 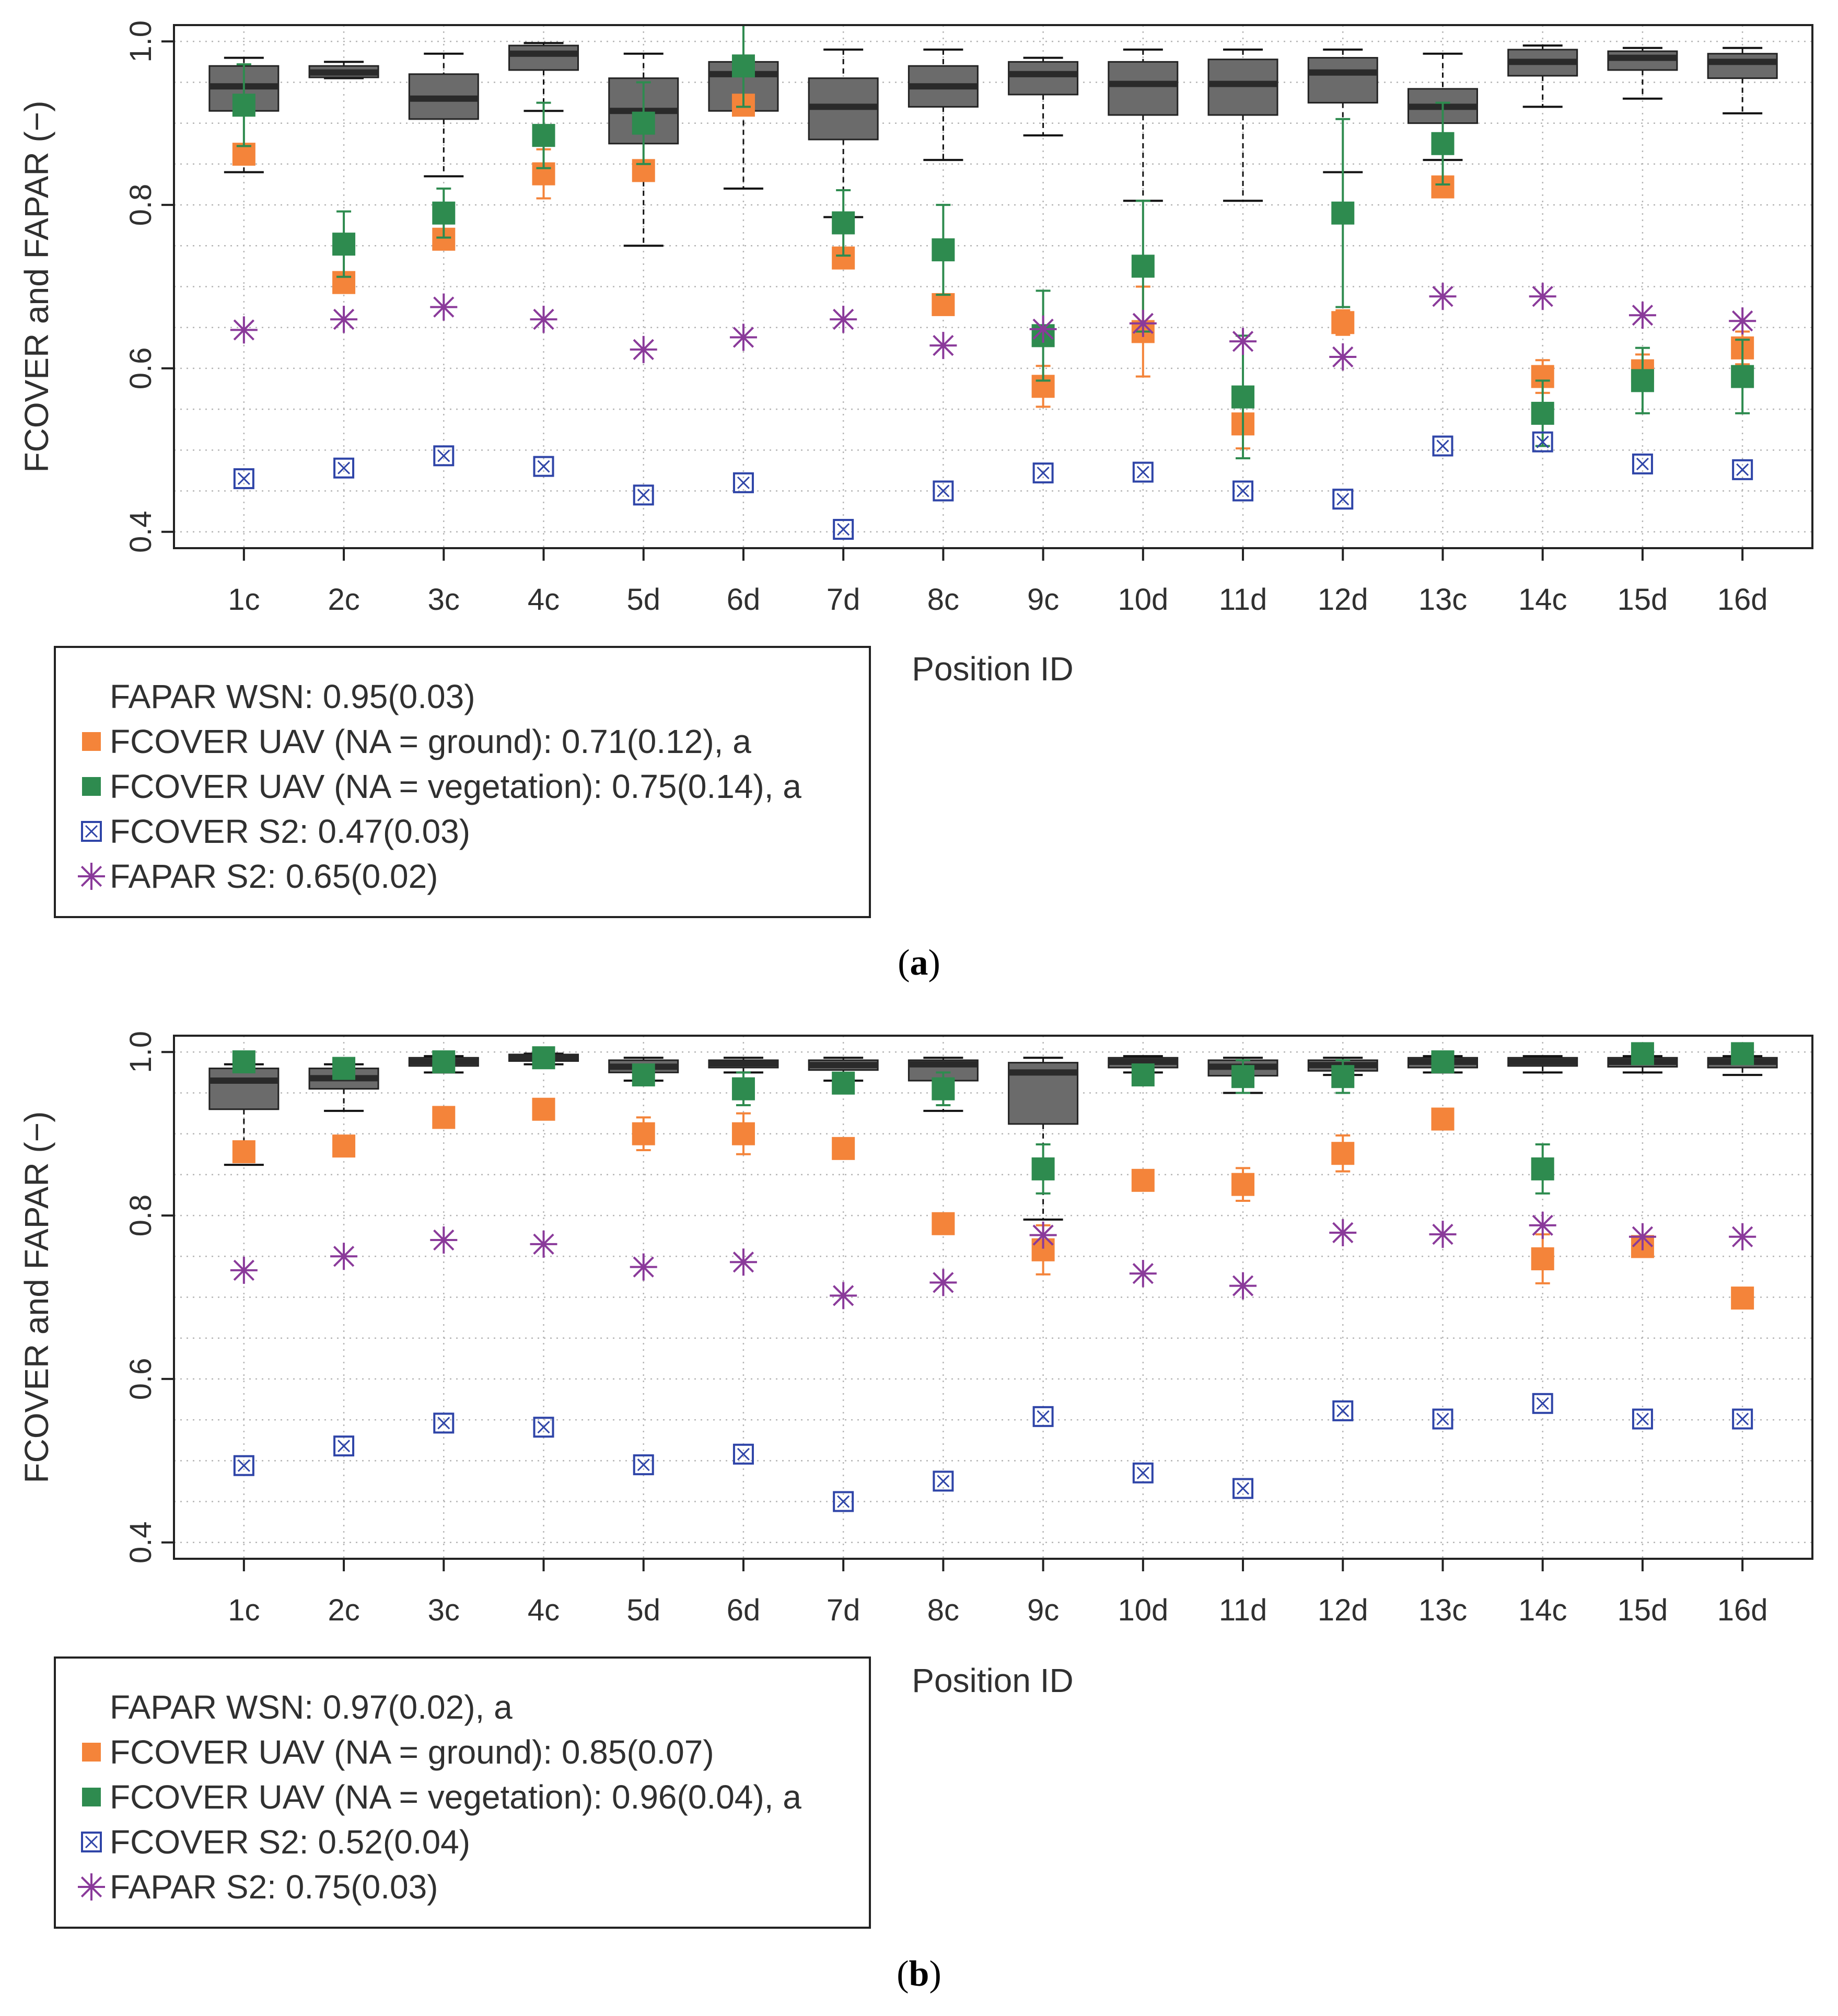 I want to click on caption-paren-close: ), so click(x=935, y=1974).